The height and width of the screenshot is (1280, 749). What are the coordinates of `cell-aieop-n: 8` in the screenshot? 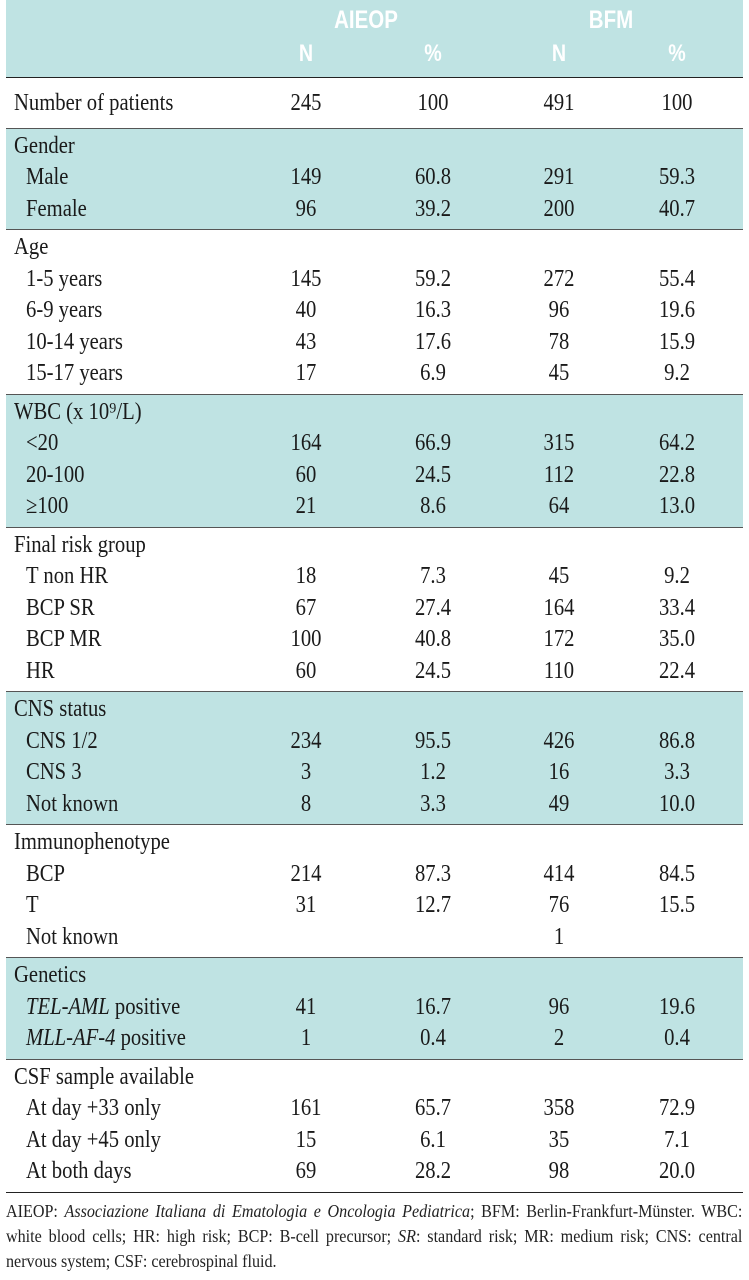 It's located at (306, 803).